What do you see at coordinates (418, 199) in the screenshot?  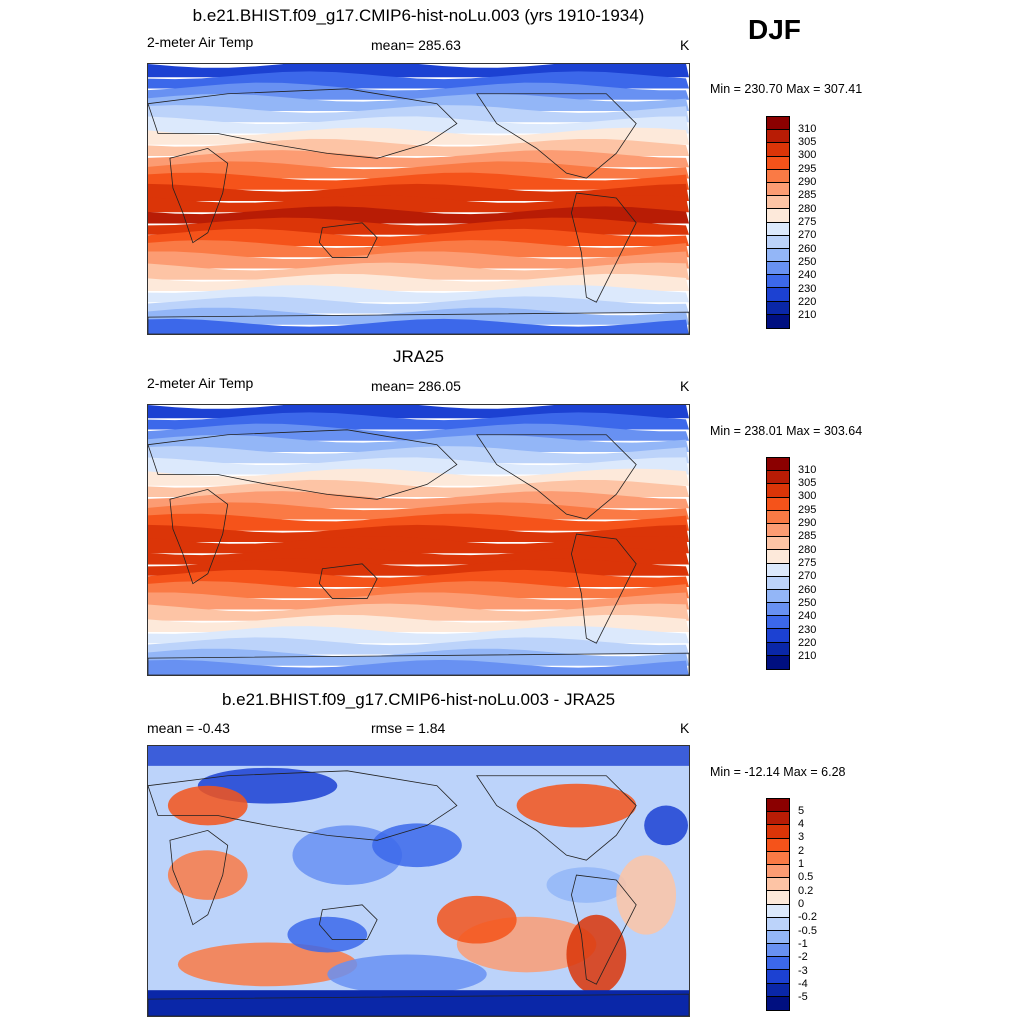 I see `panel-model-map` at bounding box center [418, 199].